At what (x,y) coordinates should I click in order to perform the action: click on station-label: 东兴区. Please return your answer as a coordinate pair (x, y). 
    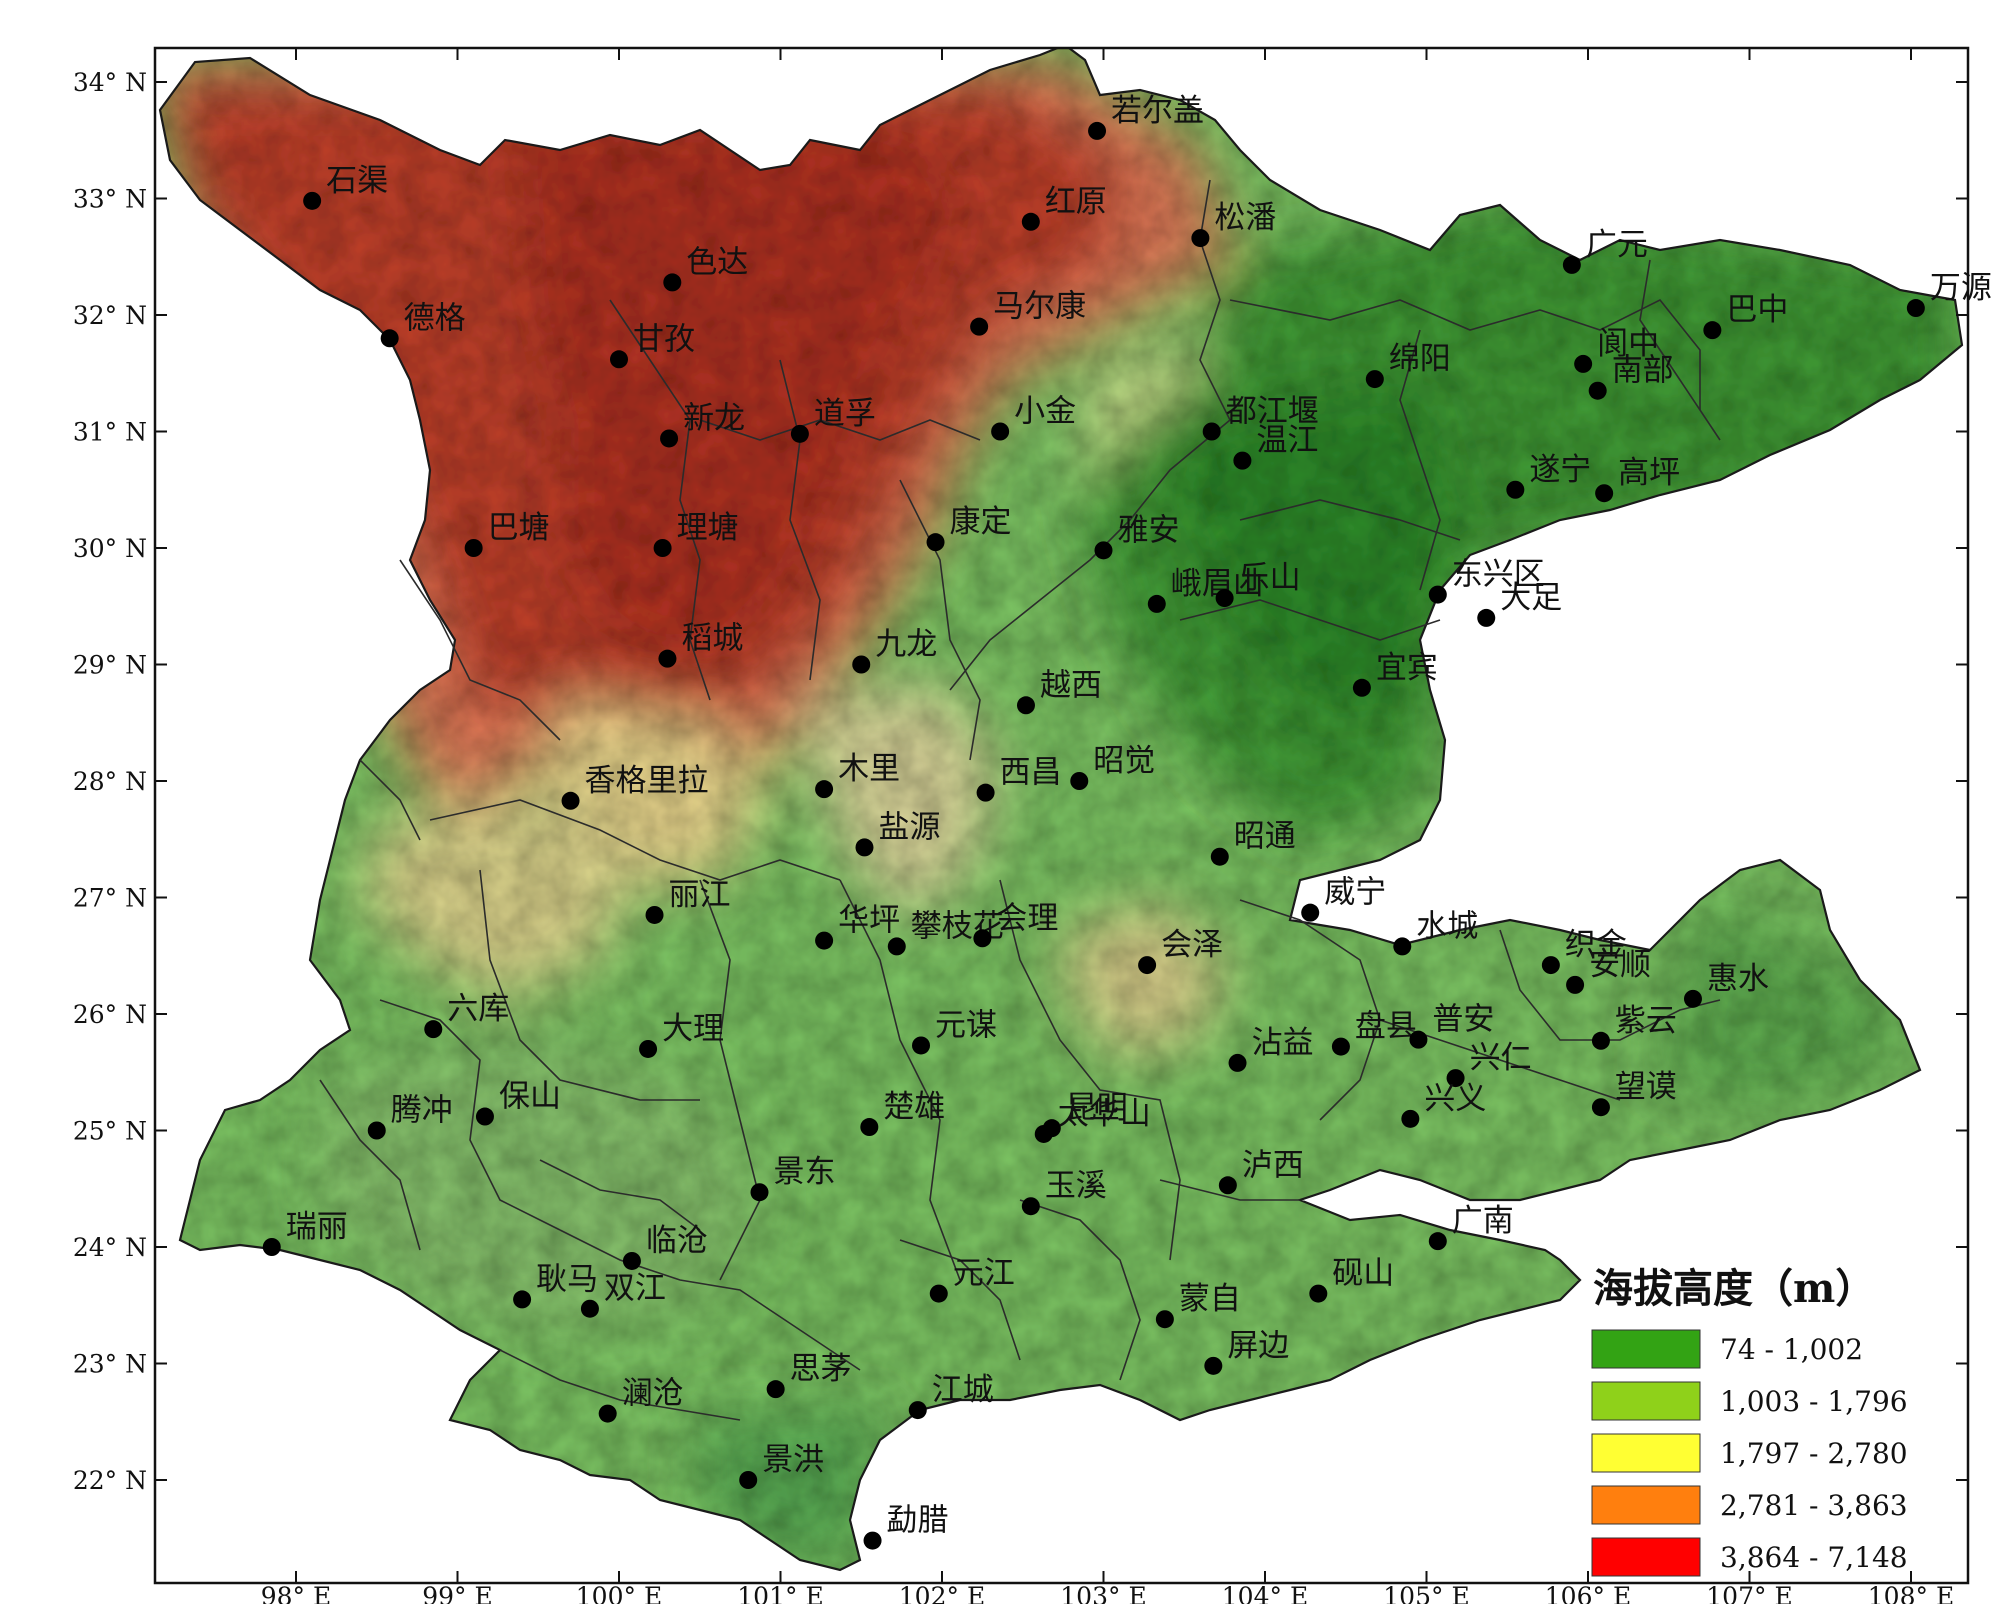
    Looking at the image, I should click on (1498, 575).